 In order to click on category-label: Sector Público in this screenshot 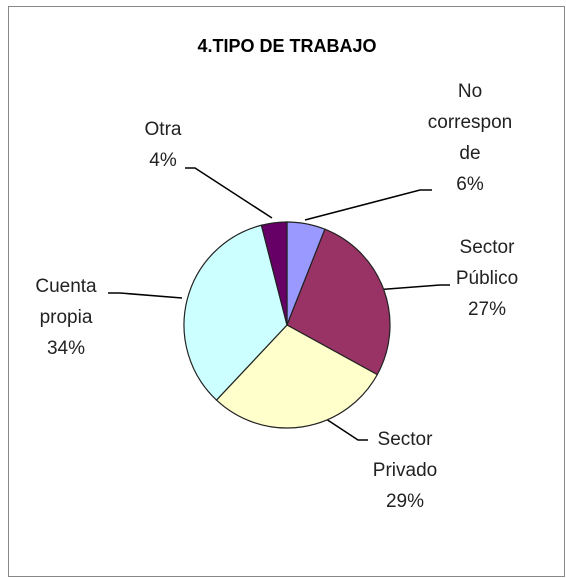, I will do `click(487, 263)`.